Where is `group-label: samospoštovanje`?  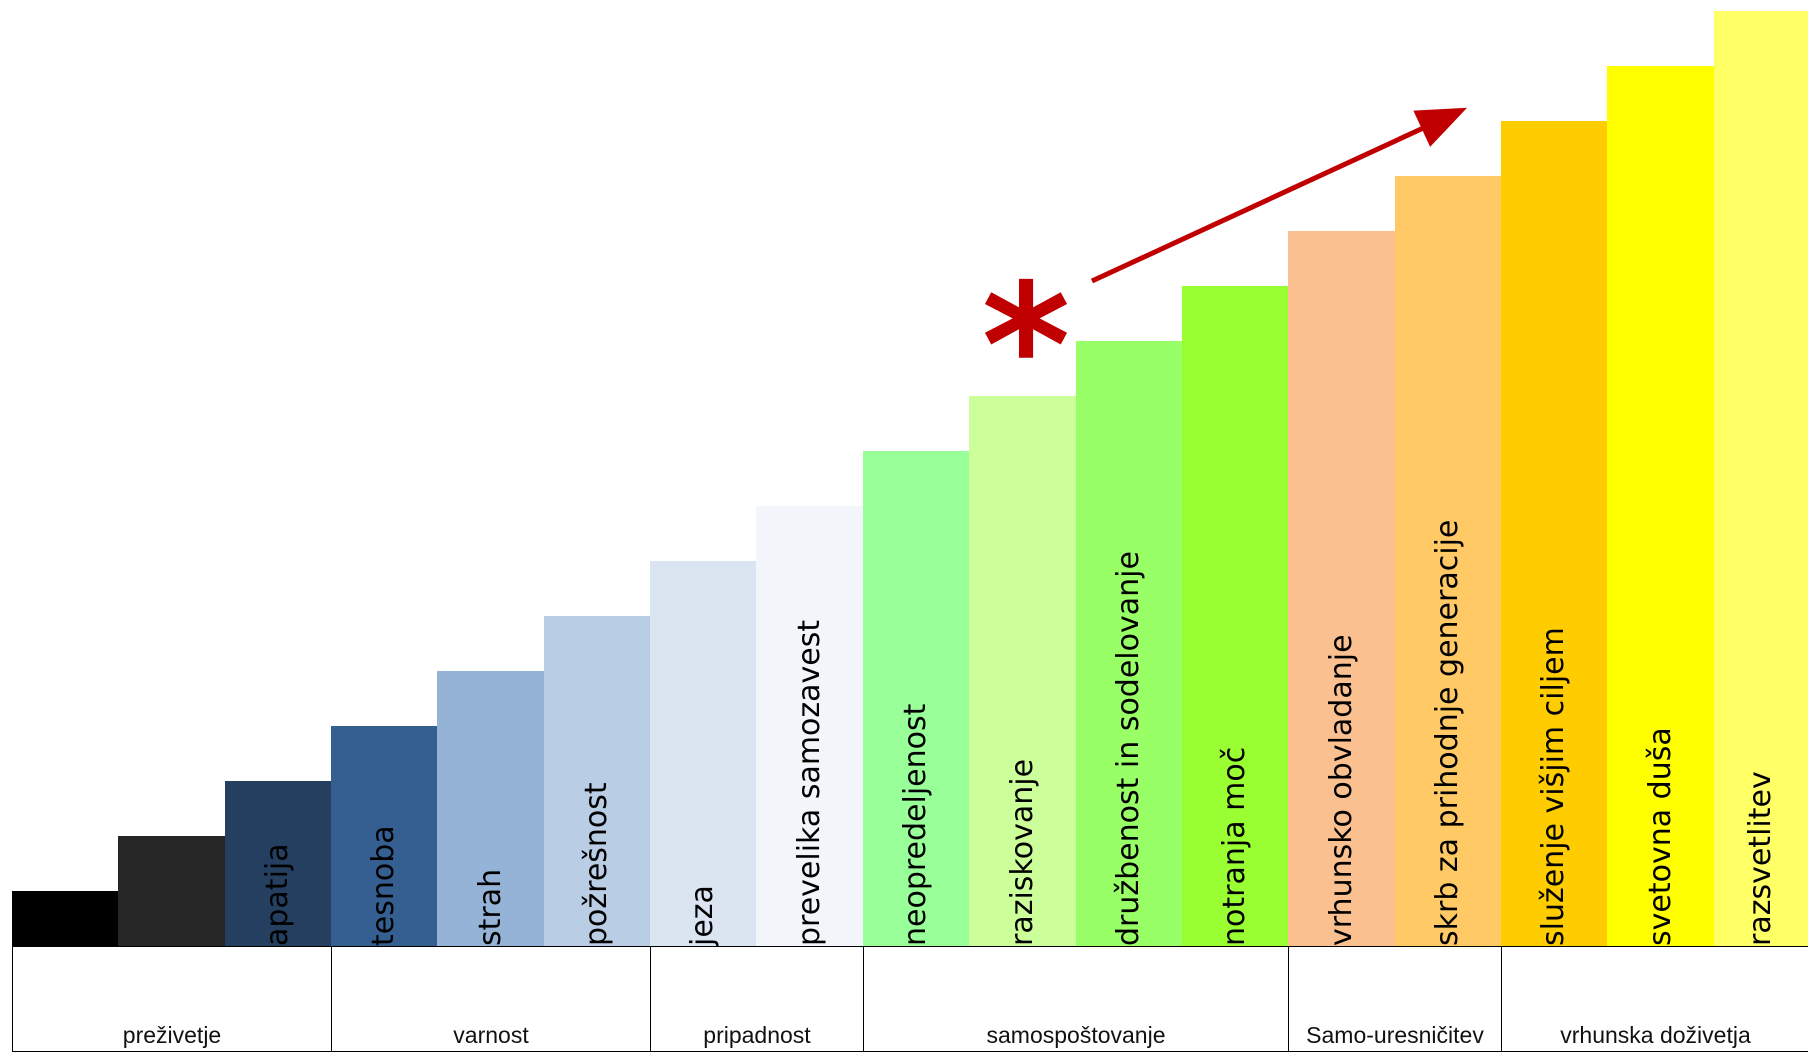
group-label: samospoštovanje is located at coordinates (1076, 999).